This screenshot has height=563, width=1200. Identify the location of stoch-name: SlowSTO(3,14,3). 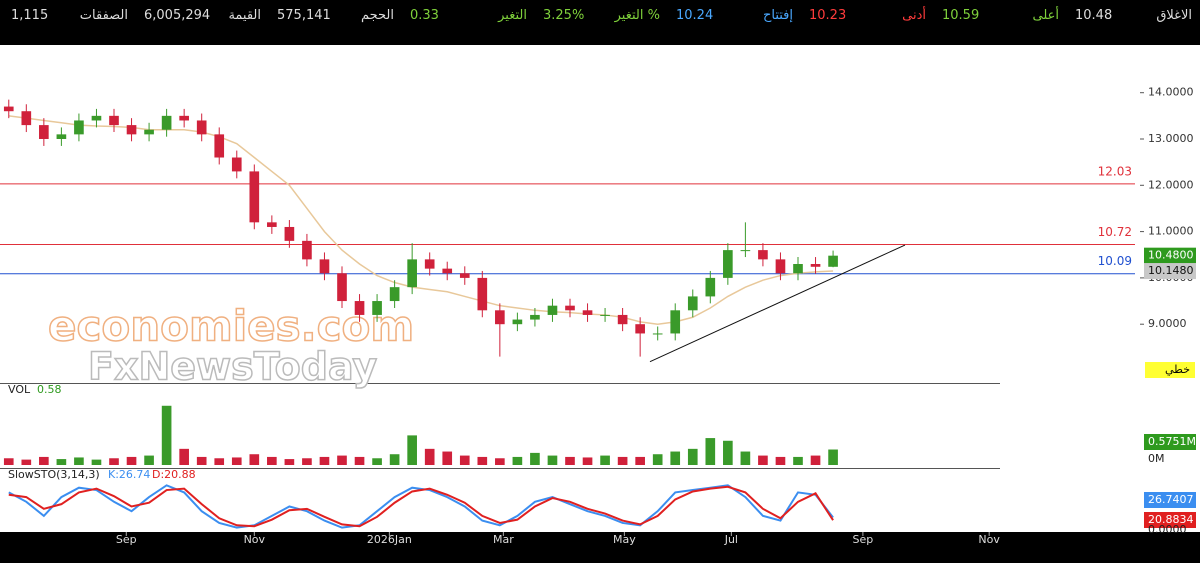
(54, 474).